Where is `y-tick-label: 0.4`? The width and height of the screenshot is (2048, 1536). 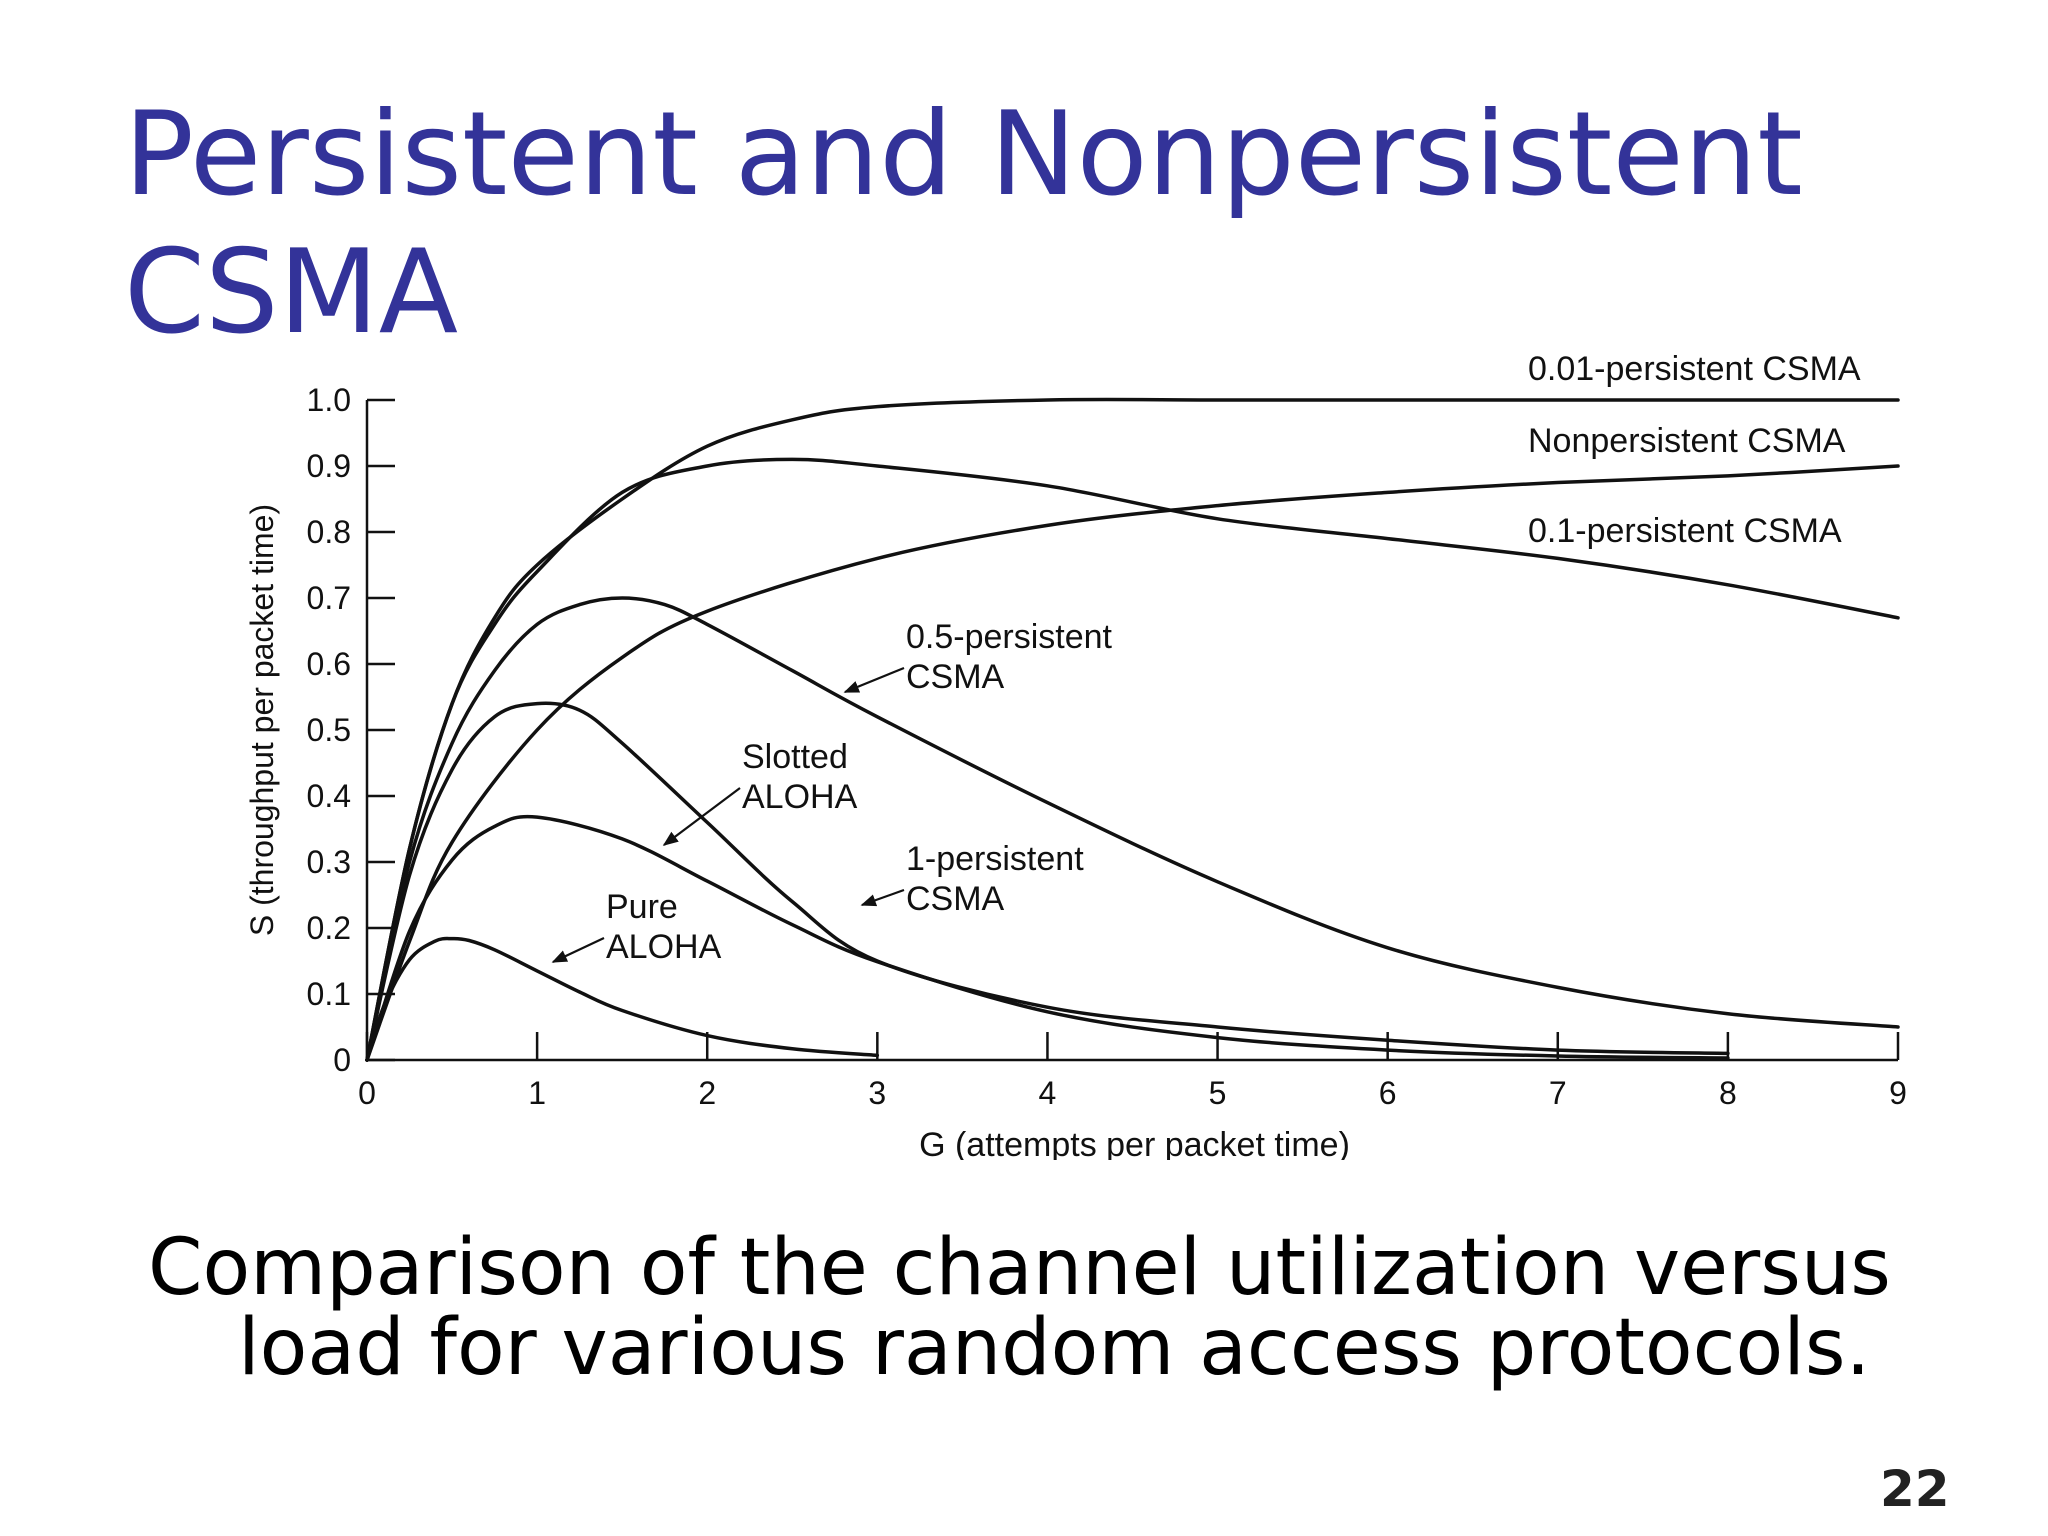
y-tick-label: 0.4 is located at coordinates (329, 796).